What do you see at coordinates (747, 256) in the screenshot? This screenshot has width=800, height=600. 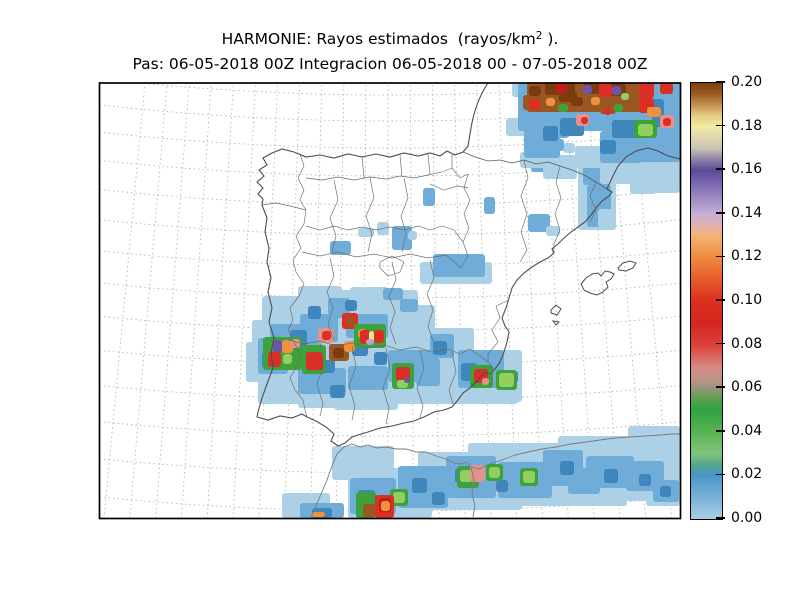 I see `colorbar-tick-label: 0.12` at bounding box center [747, 256].